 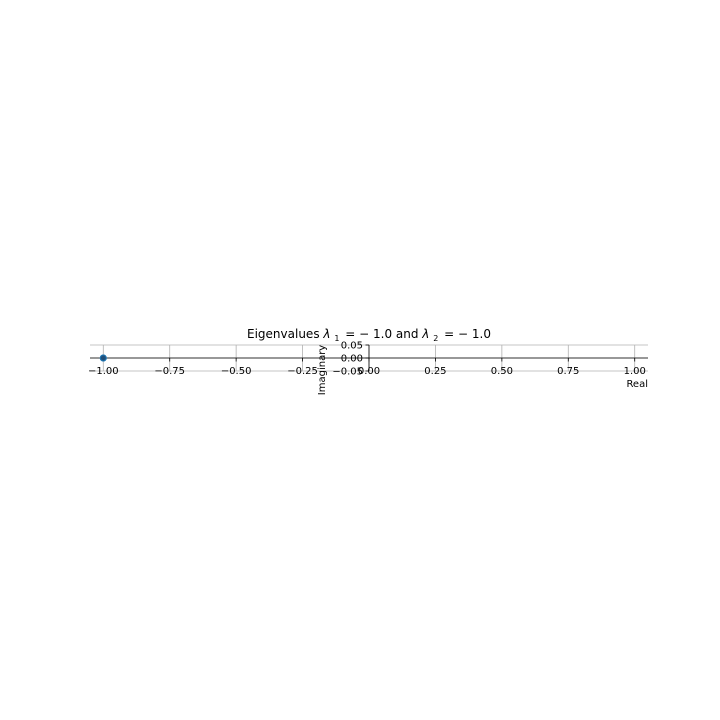 I want to click on lambda1-value: = − 1.0, so click(x=368, y=334).